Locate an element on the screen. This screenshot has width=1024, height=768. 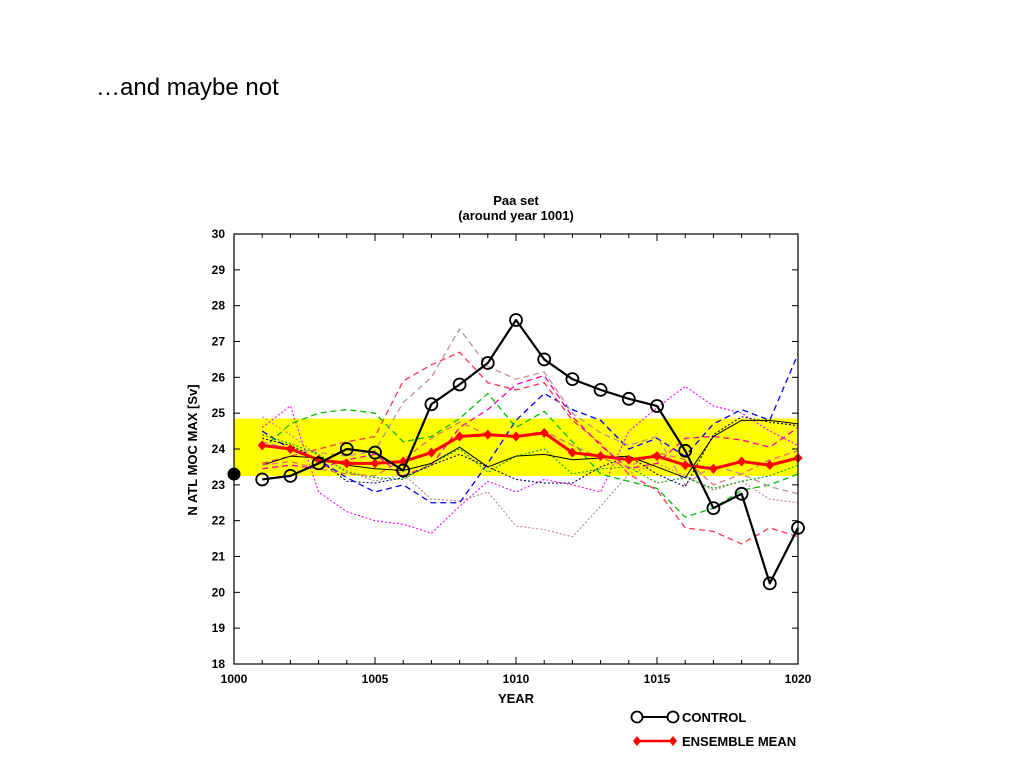
y-axis-title: N ATL MOC MAX [Sv] is located at coordinates (192, 449).